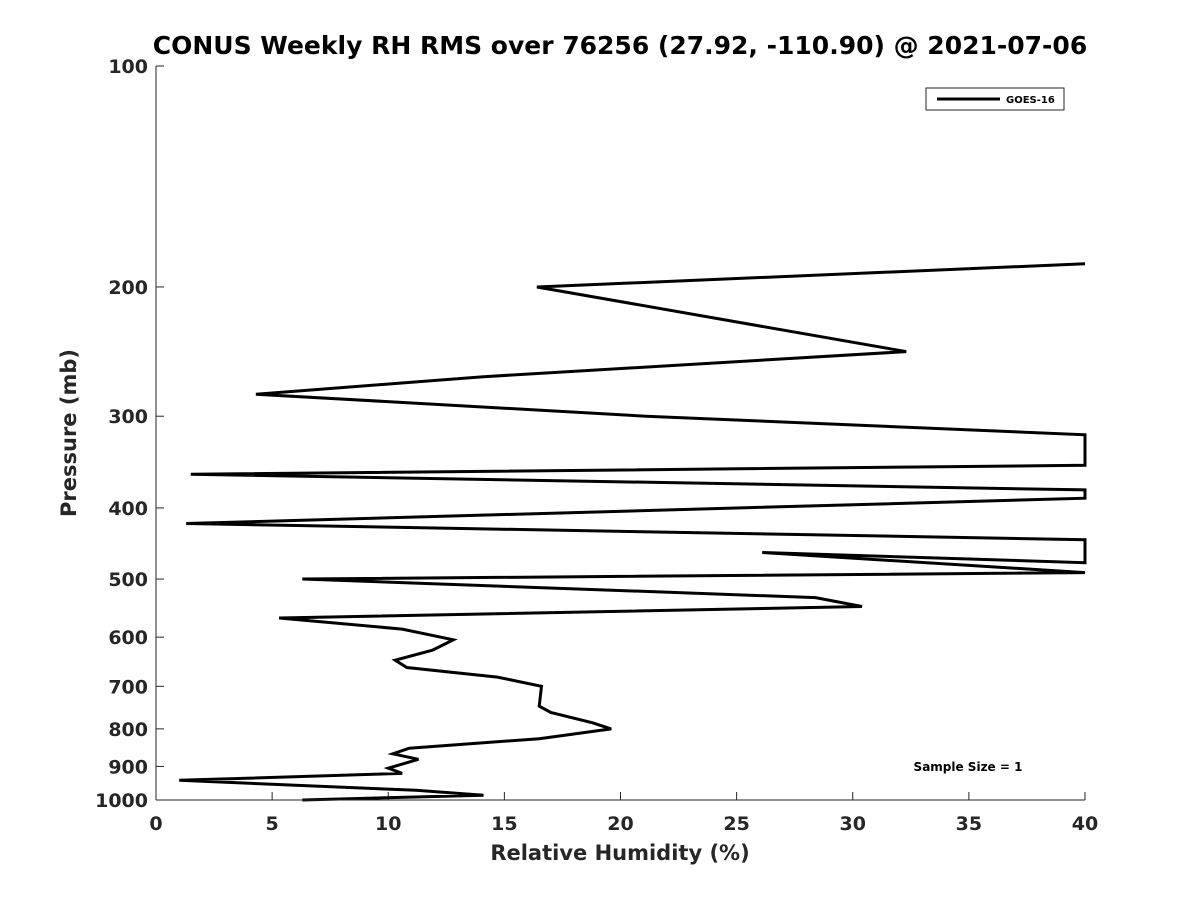 The height and width of the screenshot is (900, 1200). I want to click on y-tick-label: 700, so click(128, 687).